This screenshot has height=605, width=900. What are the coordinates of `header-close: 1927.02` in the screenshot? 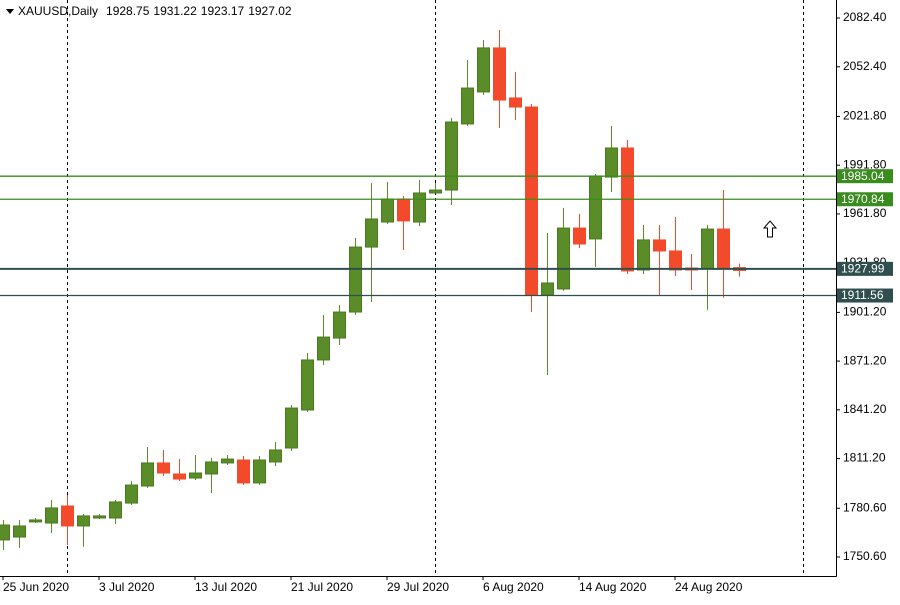 It's located at (270, 11).